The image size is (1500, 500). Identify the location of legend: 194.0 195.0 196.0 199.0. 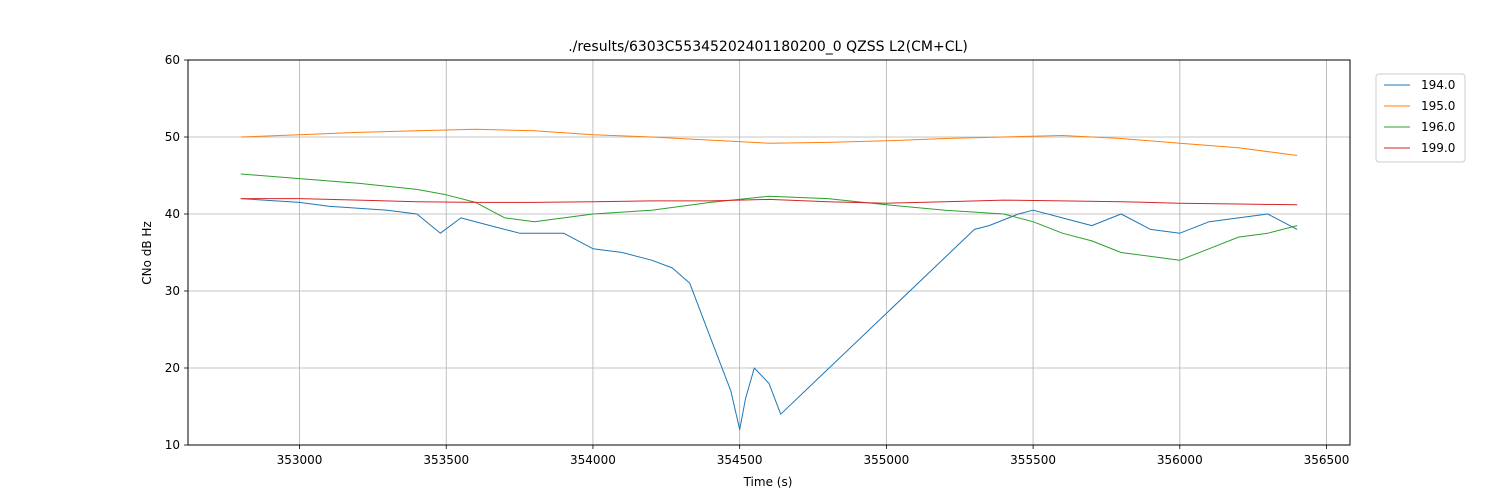
(1420, 118).